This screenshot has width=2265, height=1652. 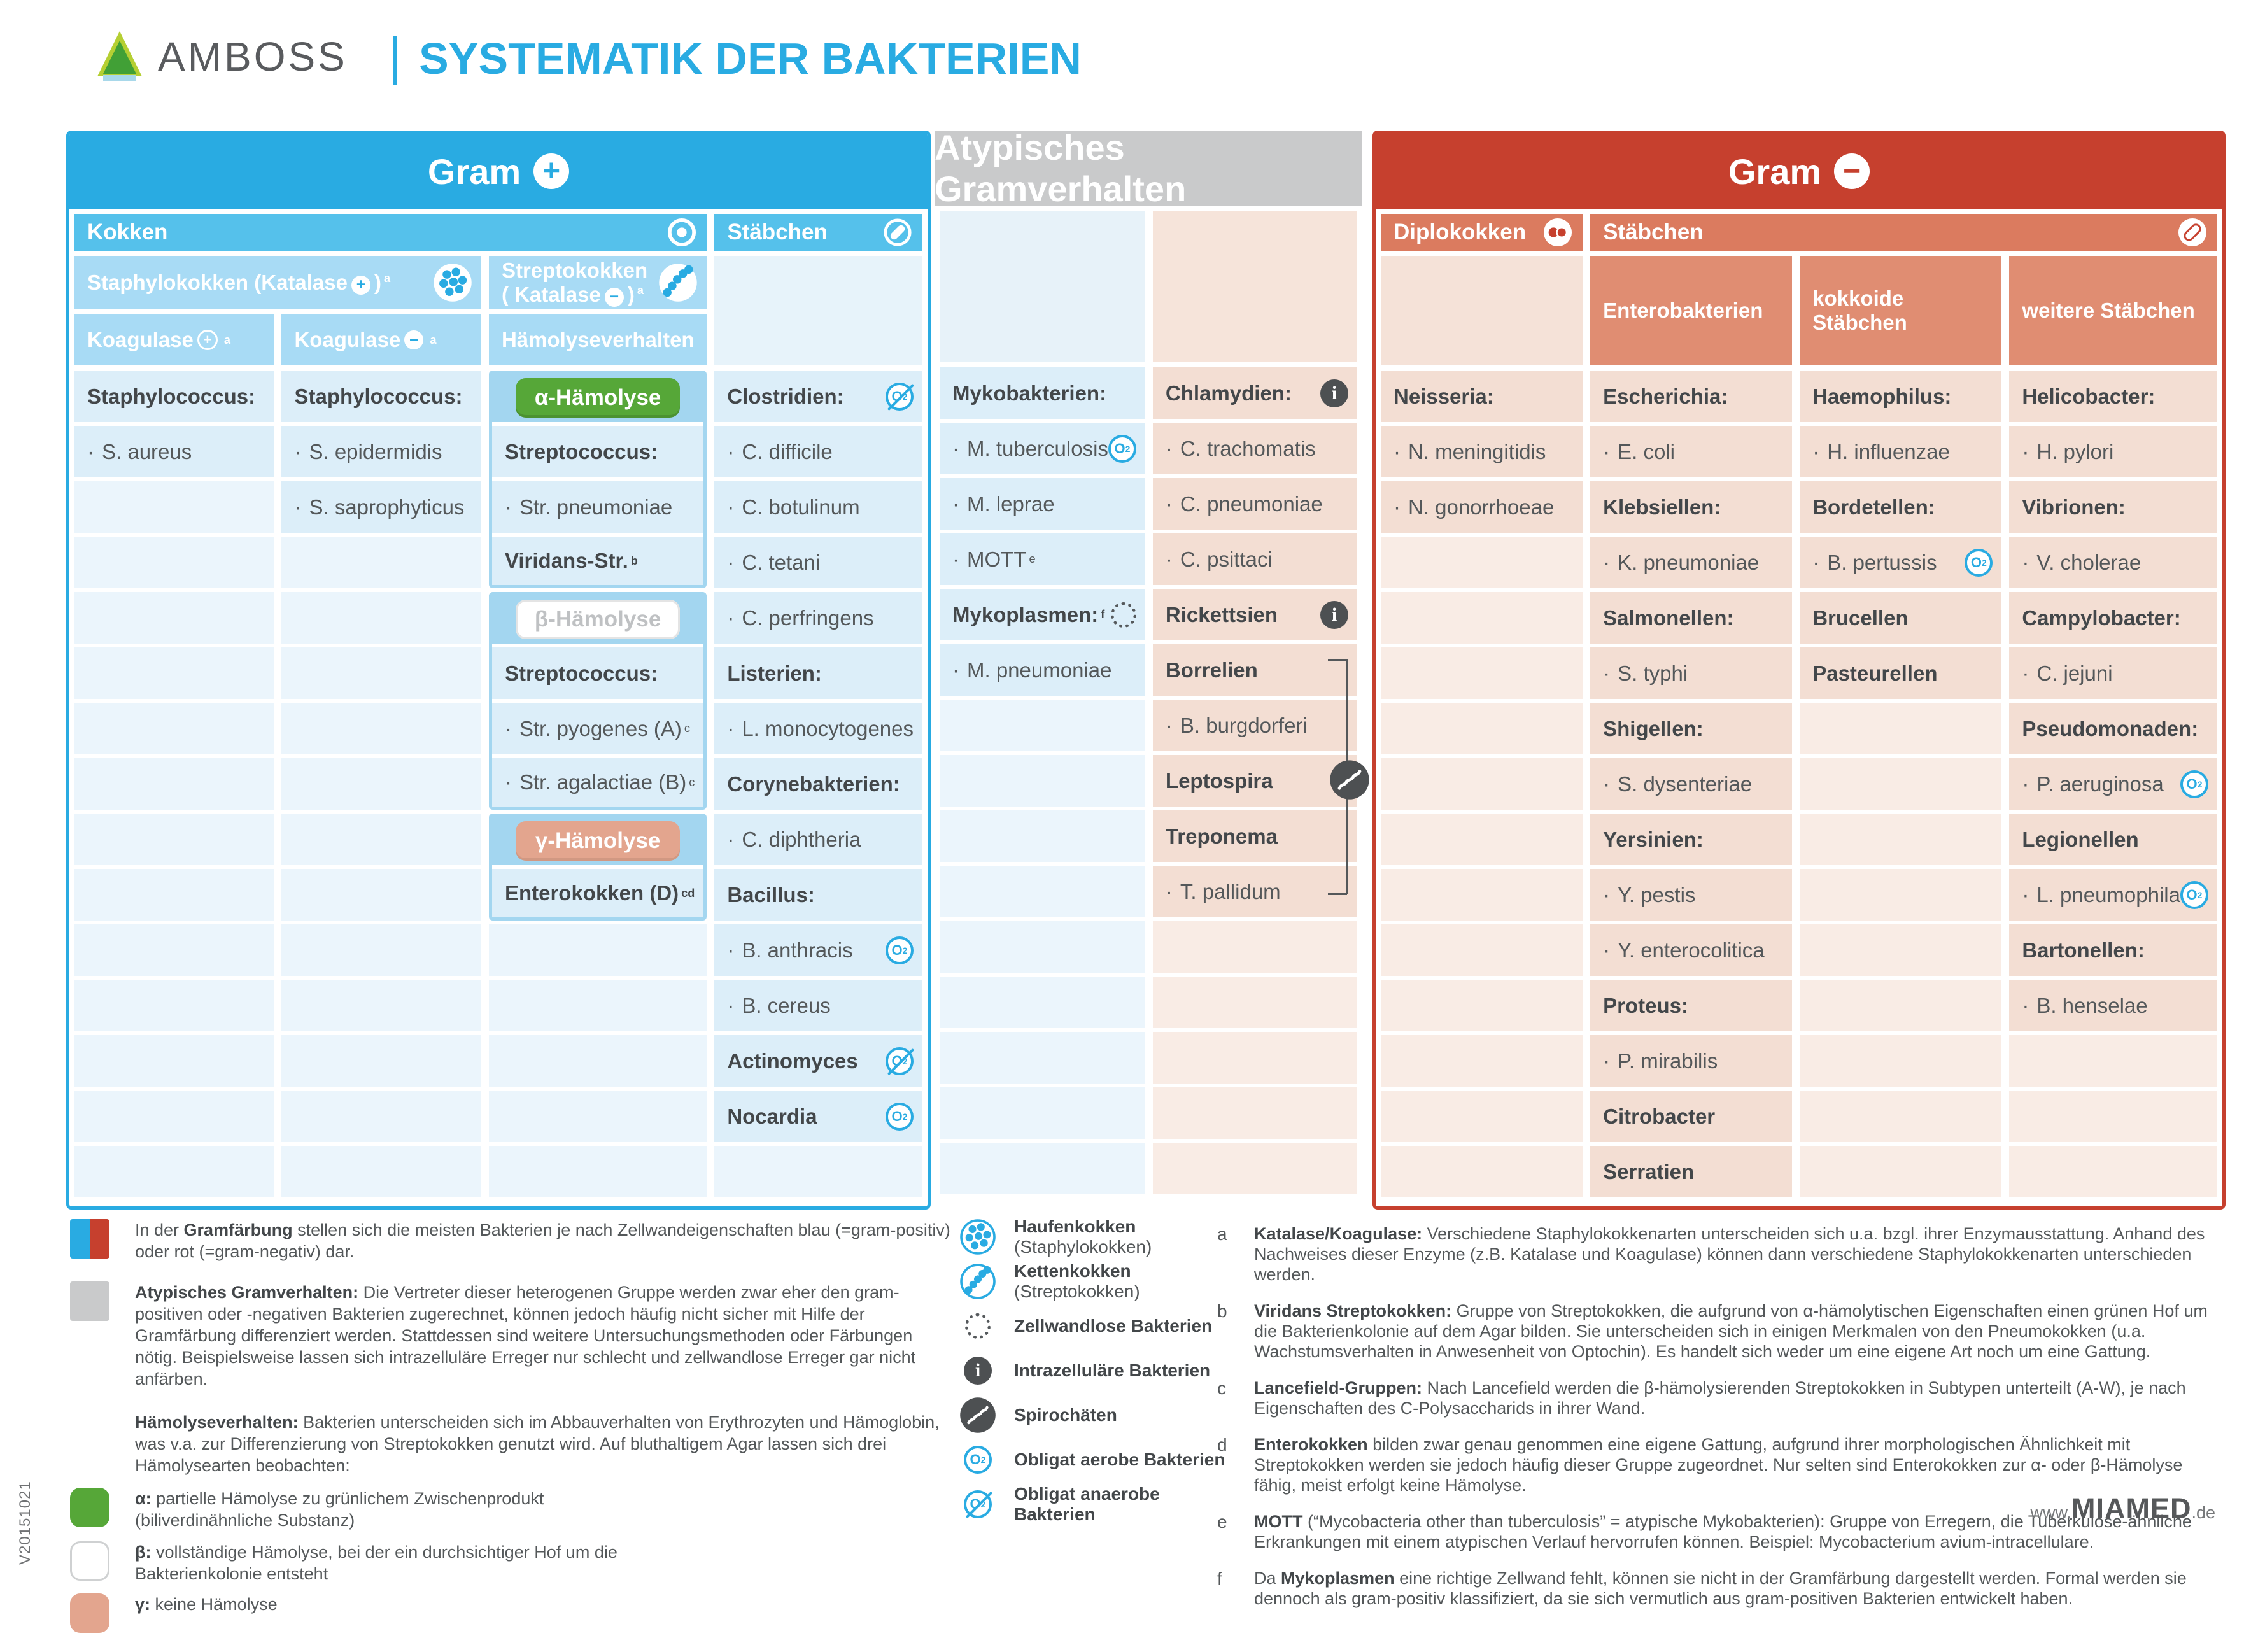 What do you see at coordinates (2100, 784) in the screenshot?
I see `cell-text: P. aeruginosa` at bounding box center [2100, 784].